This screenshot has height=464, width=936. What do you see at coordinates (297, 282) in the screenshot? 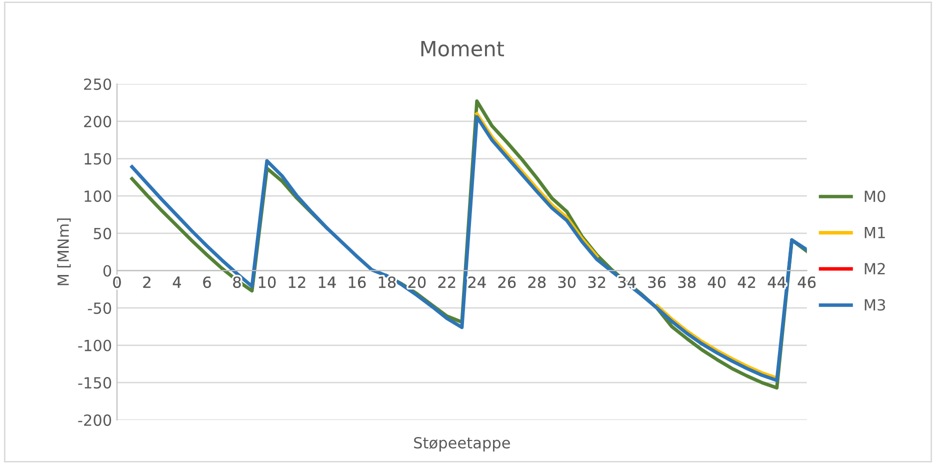
I see `x-tick-label: 12` at bounding box center [297, 282].